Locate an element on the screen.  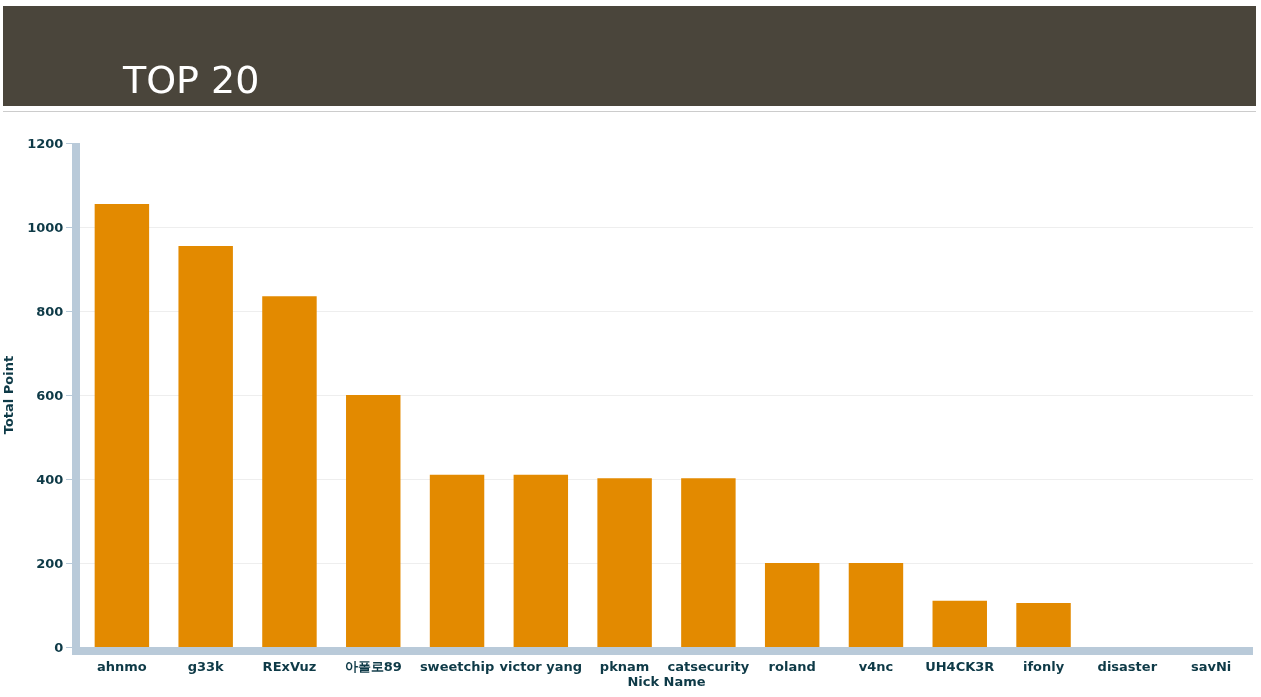
x-tick-label: 아폴로89 is located at coordinates (373, 666).